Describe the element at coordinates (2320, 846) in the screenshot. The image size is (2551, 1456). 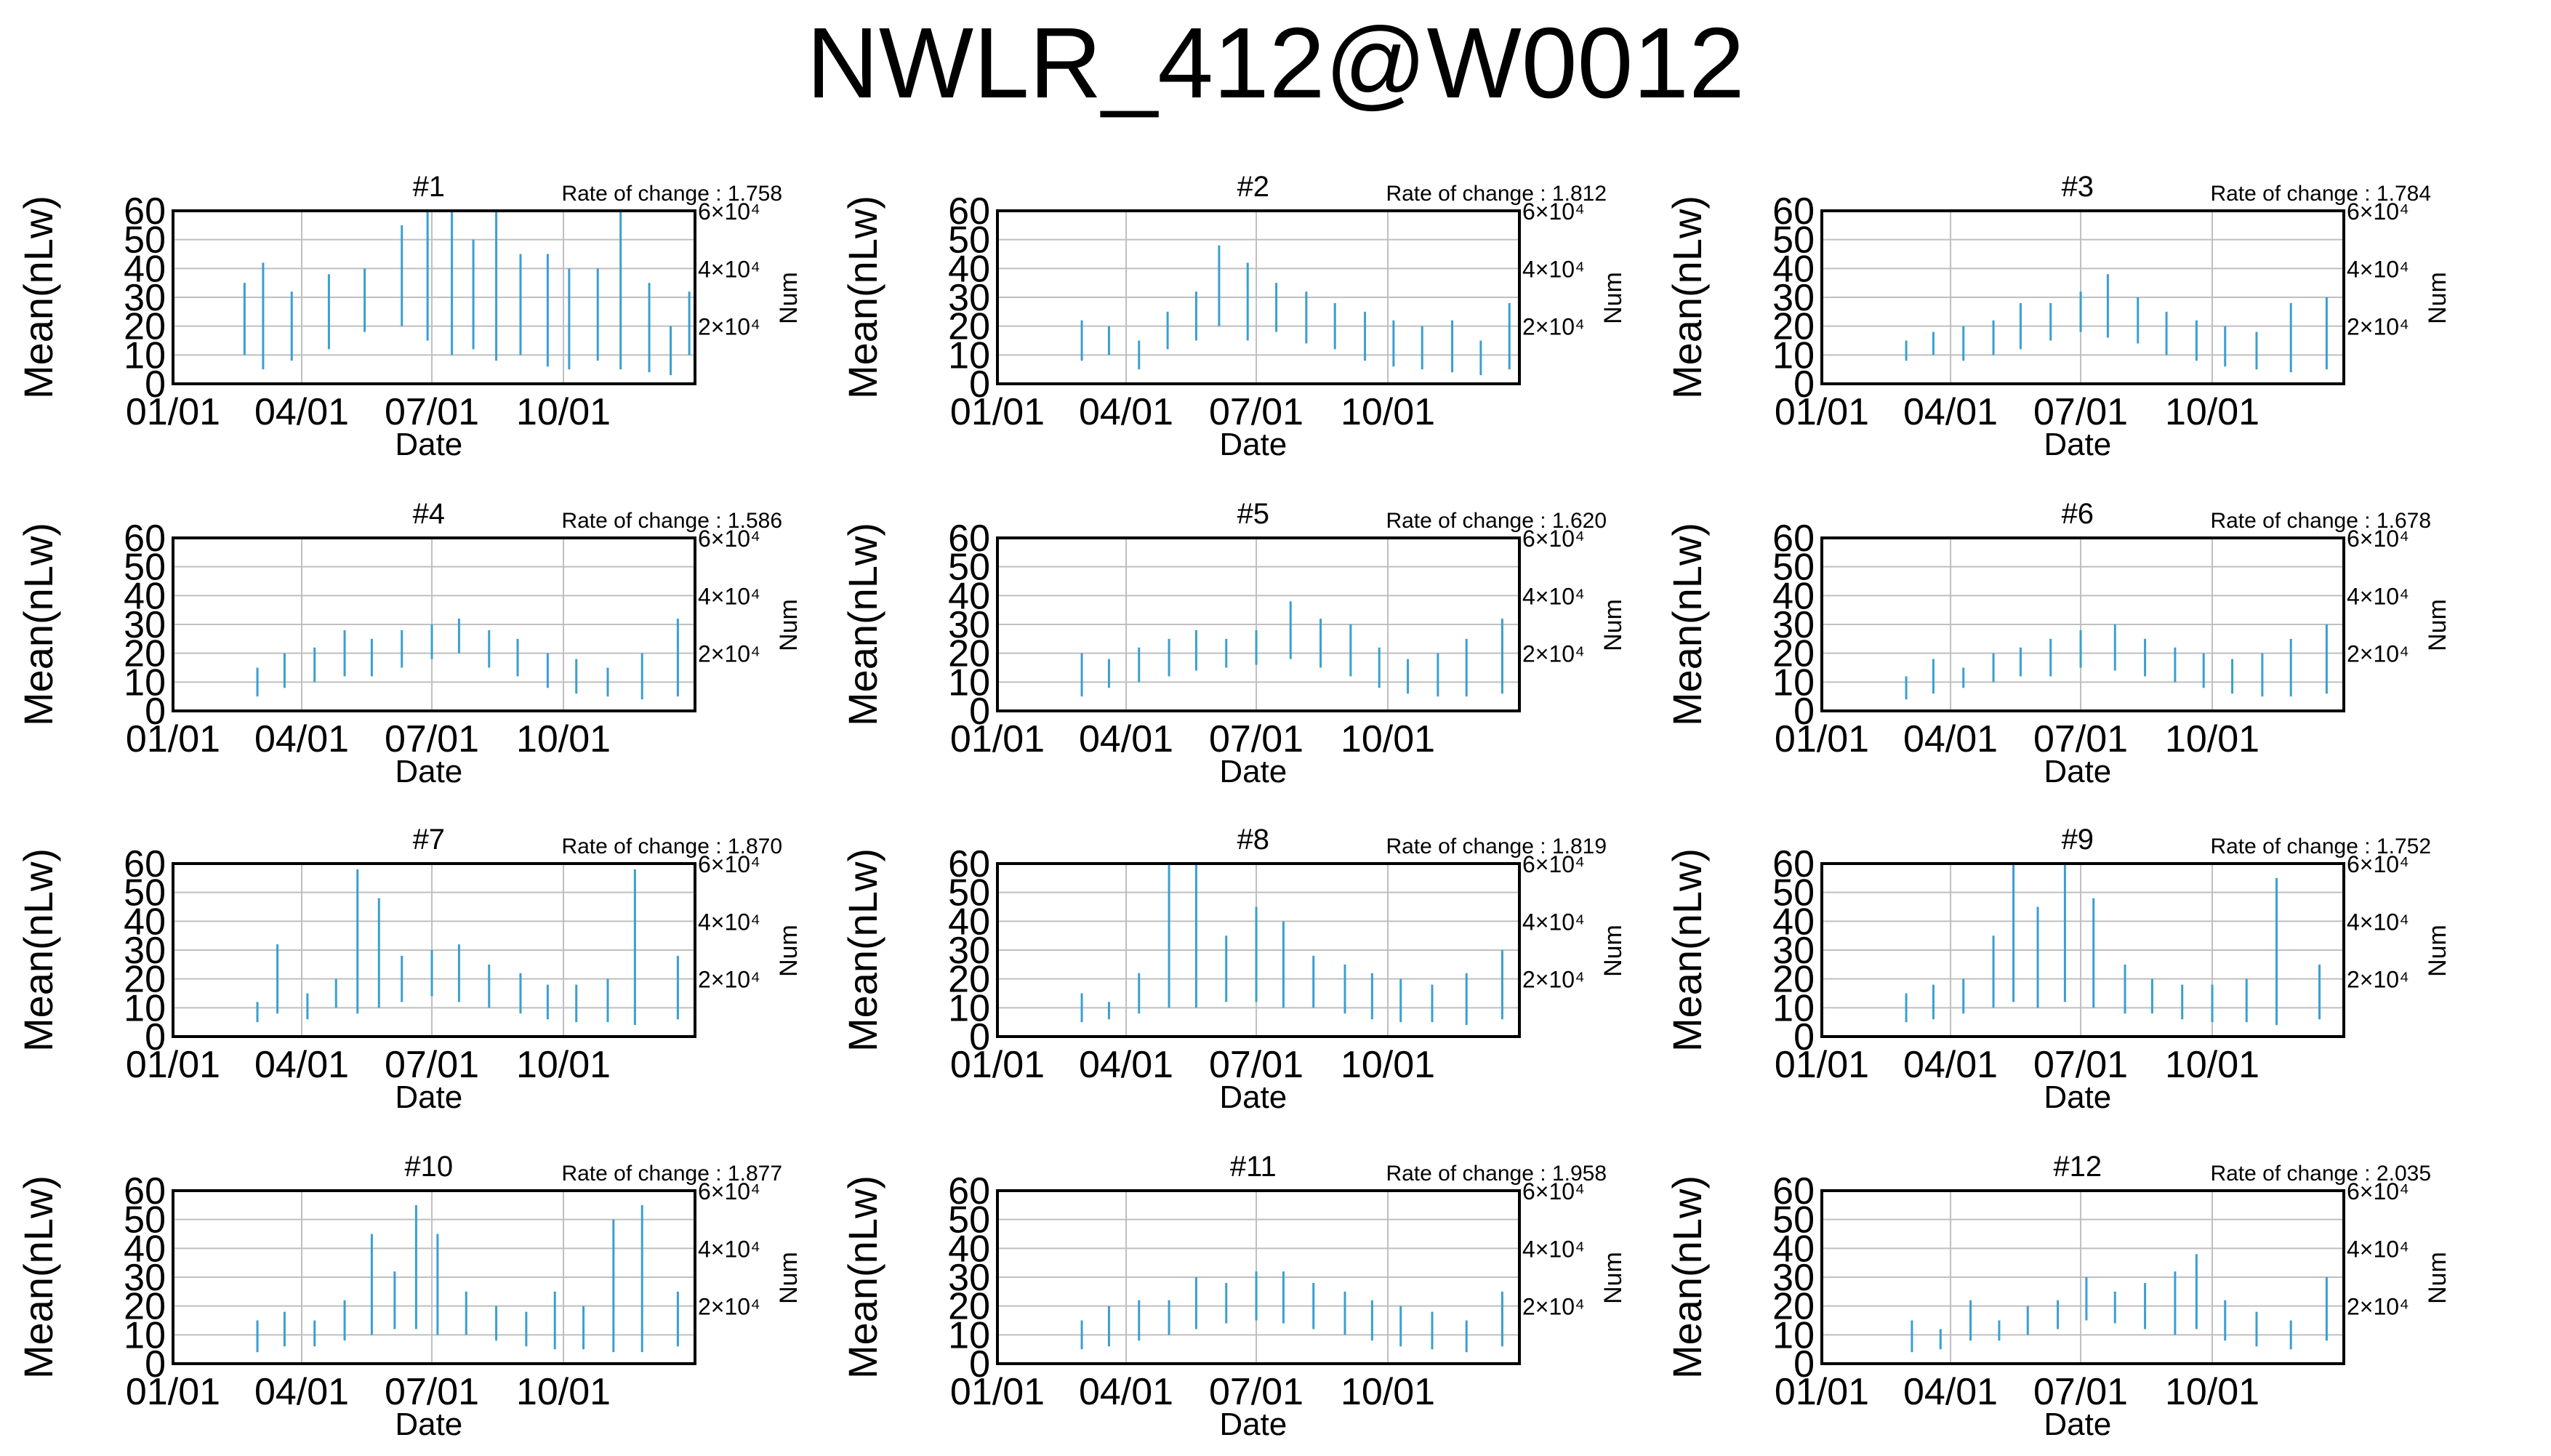
I see `rate-of-change-label: Rate of change : 1.752` at that location.